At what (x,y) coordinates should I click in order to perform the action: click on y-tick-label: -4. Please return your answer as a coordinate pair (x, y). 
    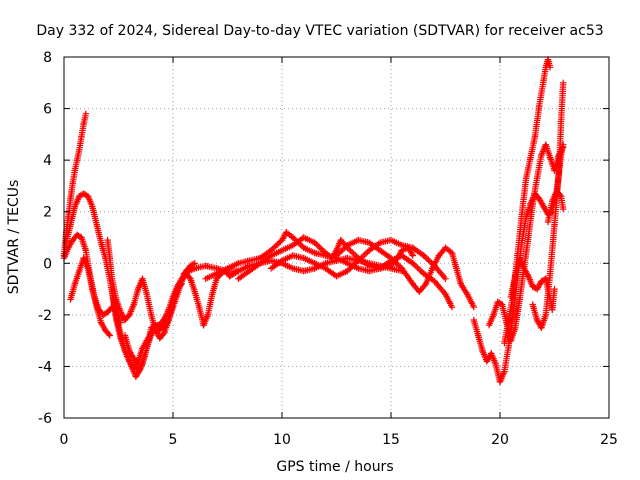
    Looking at the image, I should click on (45, 367).